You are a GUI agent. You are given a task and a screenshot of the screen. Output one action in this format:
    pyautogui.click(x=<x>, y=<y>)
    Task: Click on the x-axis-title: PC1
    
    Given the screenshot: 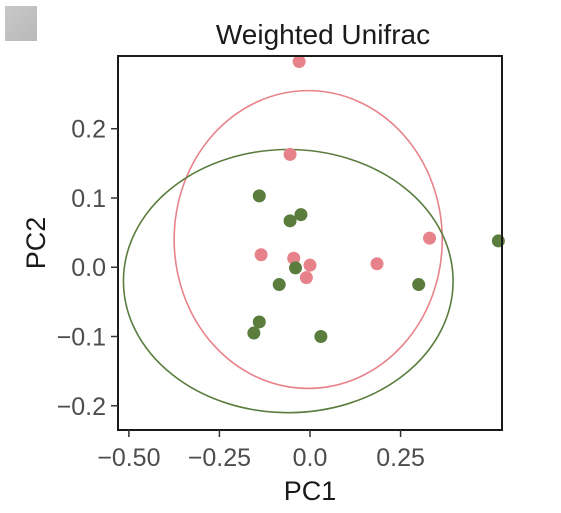 What is the action you would take?
    pyautogui.click(x=310, y=491)
    